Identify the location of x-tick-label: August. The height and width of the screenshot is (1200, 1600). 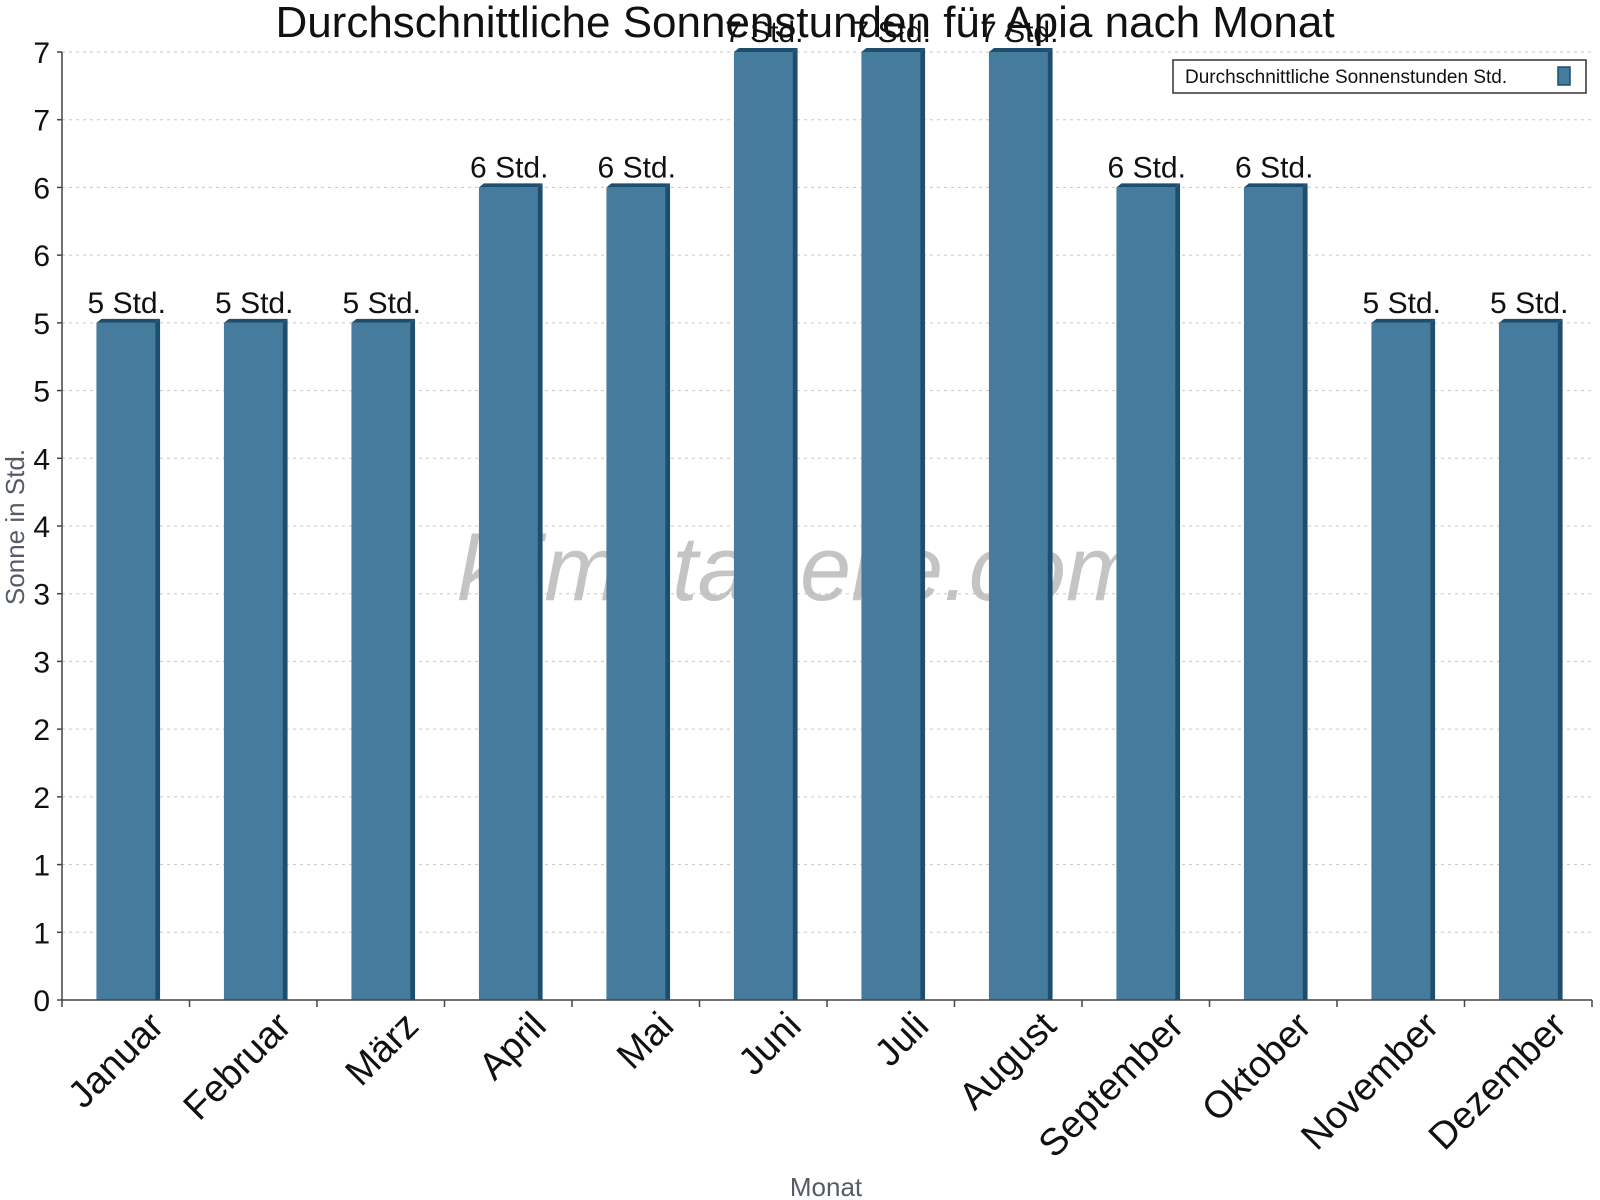
(1008, 1061).